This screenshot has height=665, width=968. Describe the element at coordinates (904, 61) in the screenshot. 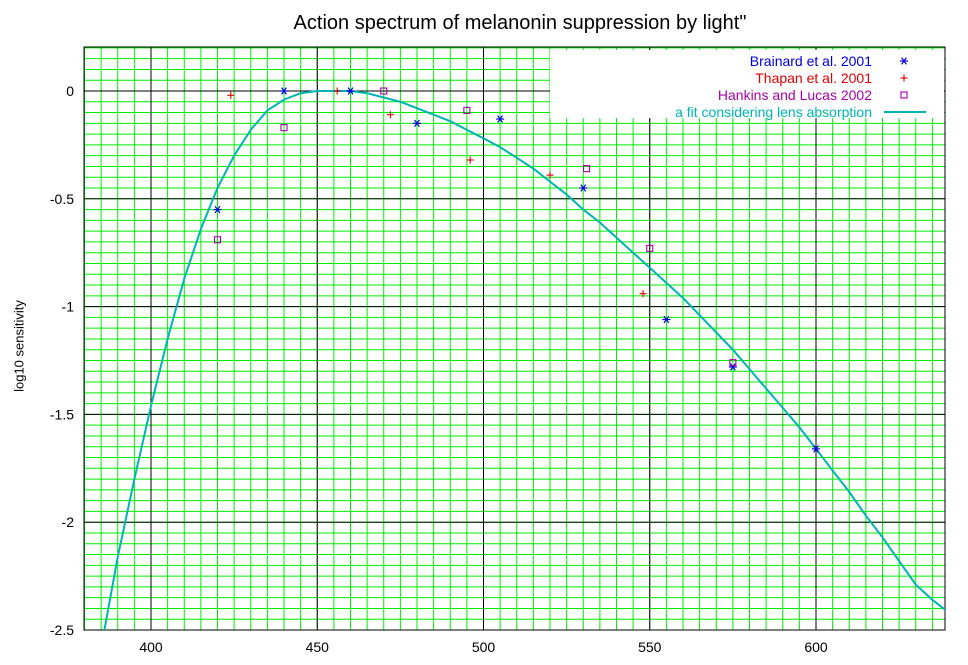

I see `legend-swatch-brainard` at that location.